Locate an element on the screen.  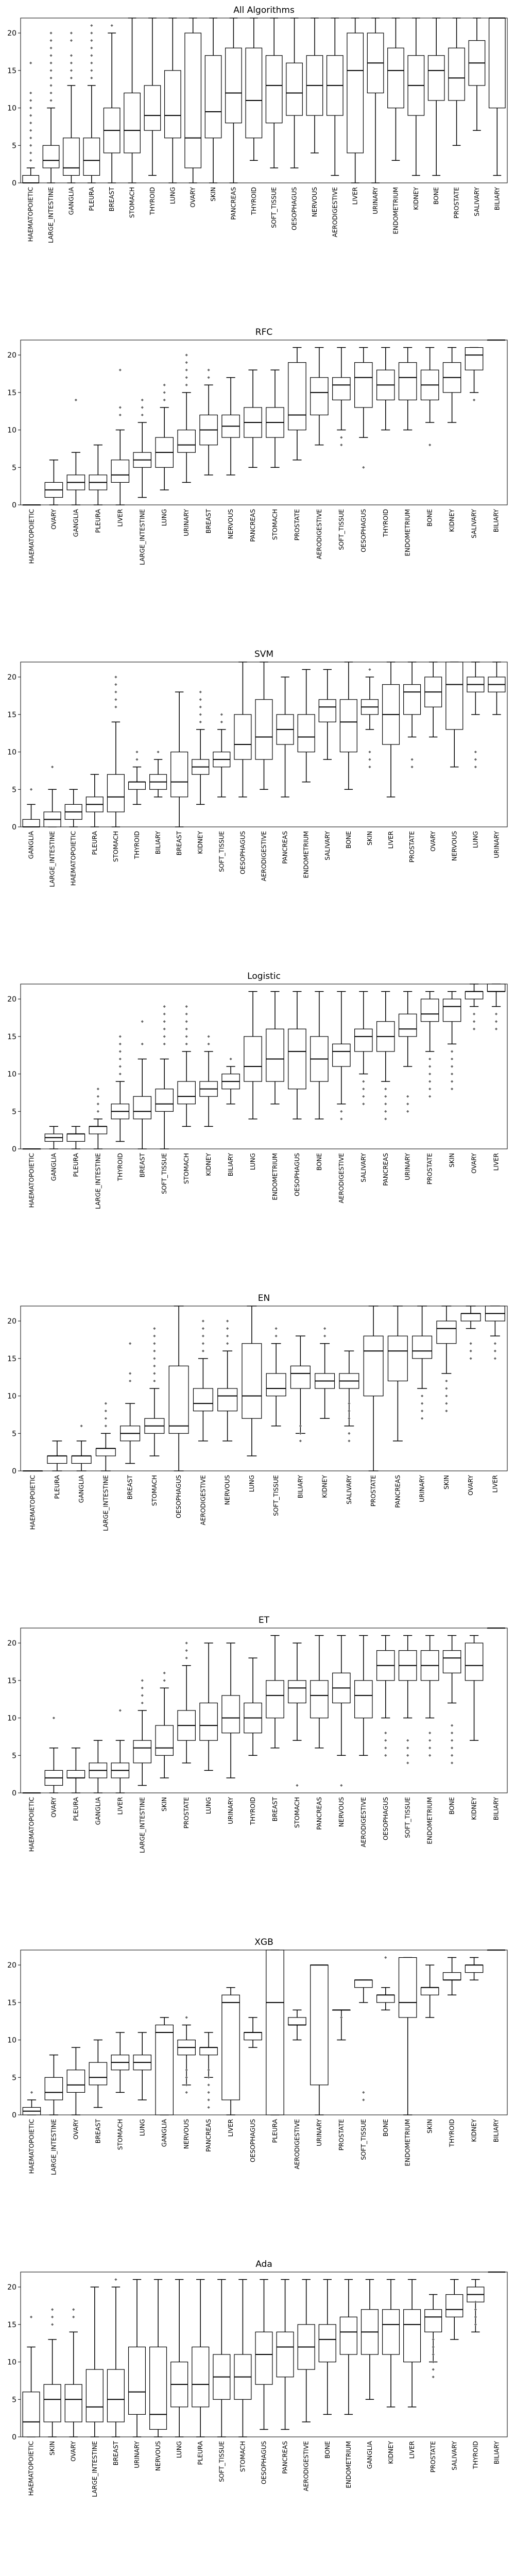
box-skin is located at coordinates (52, 2372).